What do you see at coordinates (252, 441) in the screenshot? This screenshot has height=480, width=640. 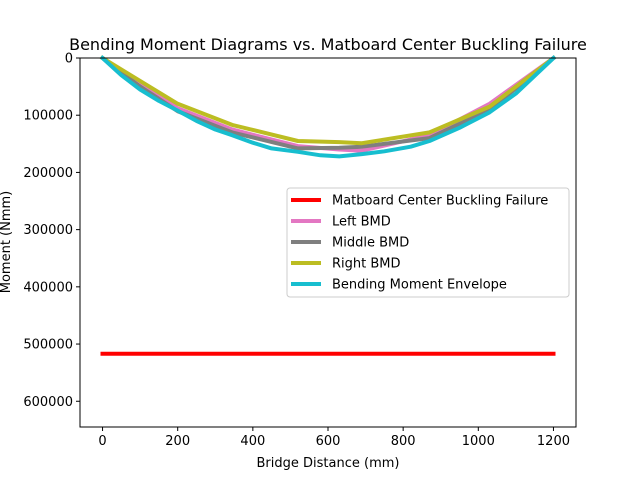 I see `x-tick-label: 400` at bounding box center [252, 441].